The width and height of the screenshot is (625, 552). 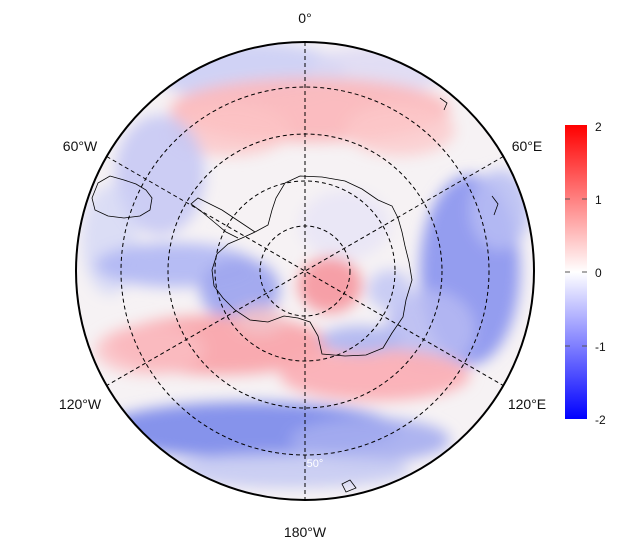 I want to click on colorbar-tick-marks, so click(x=576, y=272).